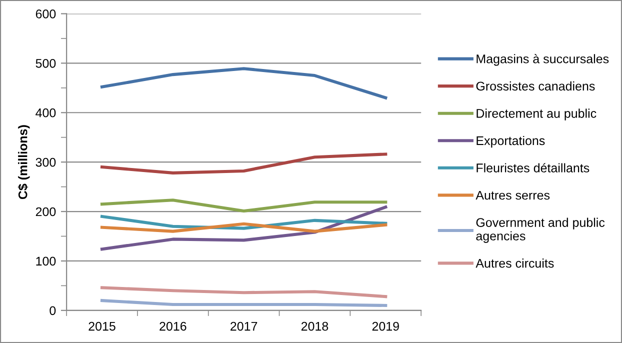  What do you see at coordinates (535, 86) in the screenshot?
I see `legend-label: Grossistes canadiens` at bounding box center [535, 86].